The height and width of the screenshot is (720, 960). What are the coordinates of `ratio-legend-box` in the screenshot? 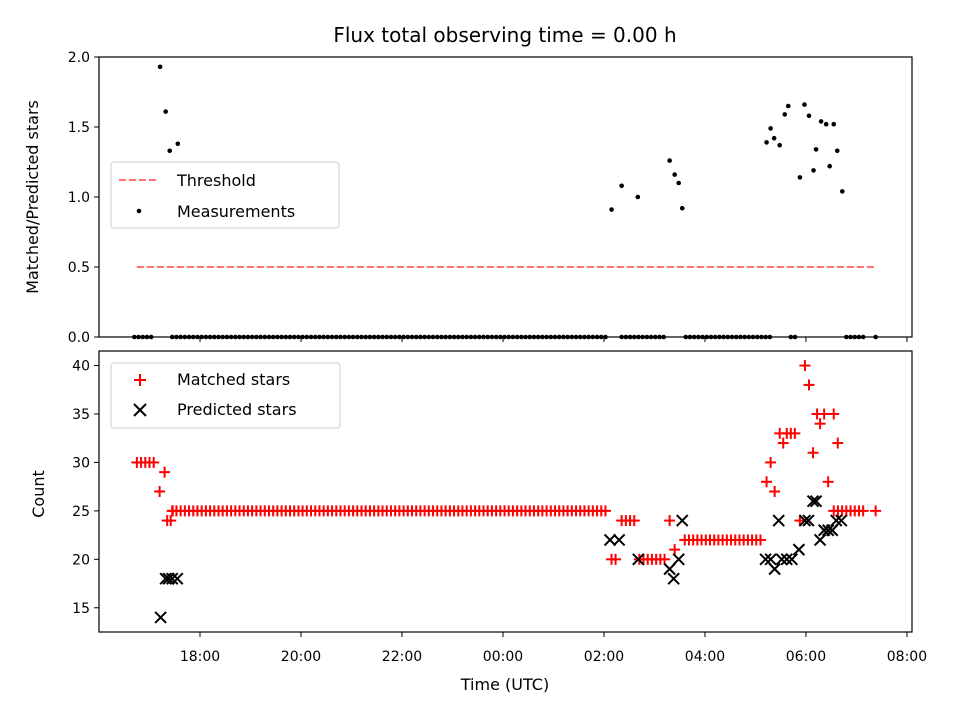 It's located at (225, 195).